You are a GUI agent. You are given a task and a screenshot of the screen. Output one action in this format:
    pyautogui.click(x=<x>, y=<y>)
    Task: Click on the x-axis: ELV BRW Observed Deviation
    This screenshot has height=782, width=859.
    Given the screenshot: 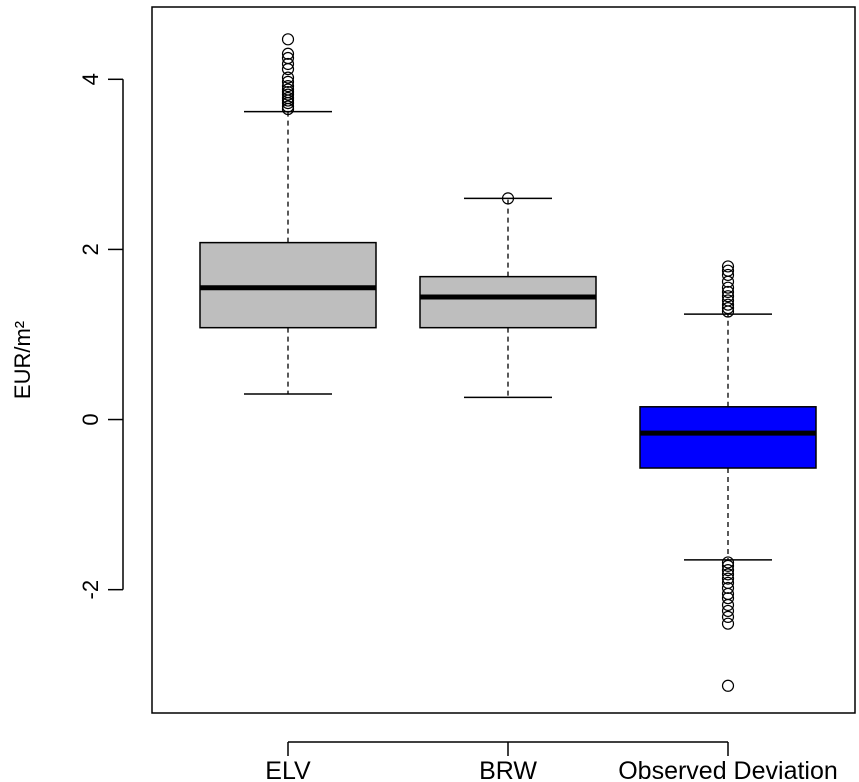 What is the action you would take?
    pyautogui.click(x=551, y=761)
    